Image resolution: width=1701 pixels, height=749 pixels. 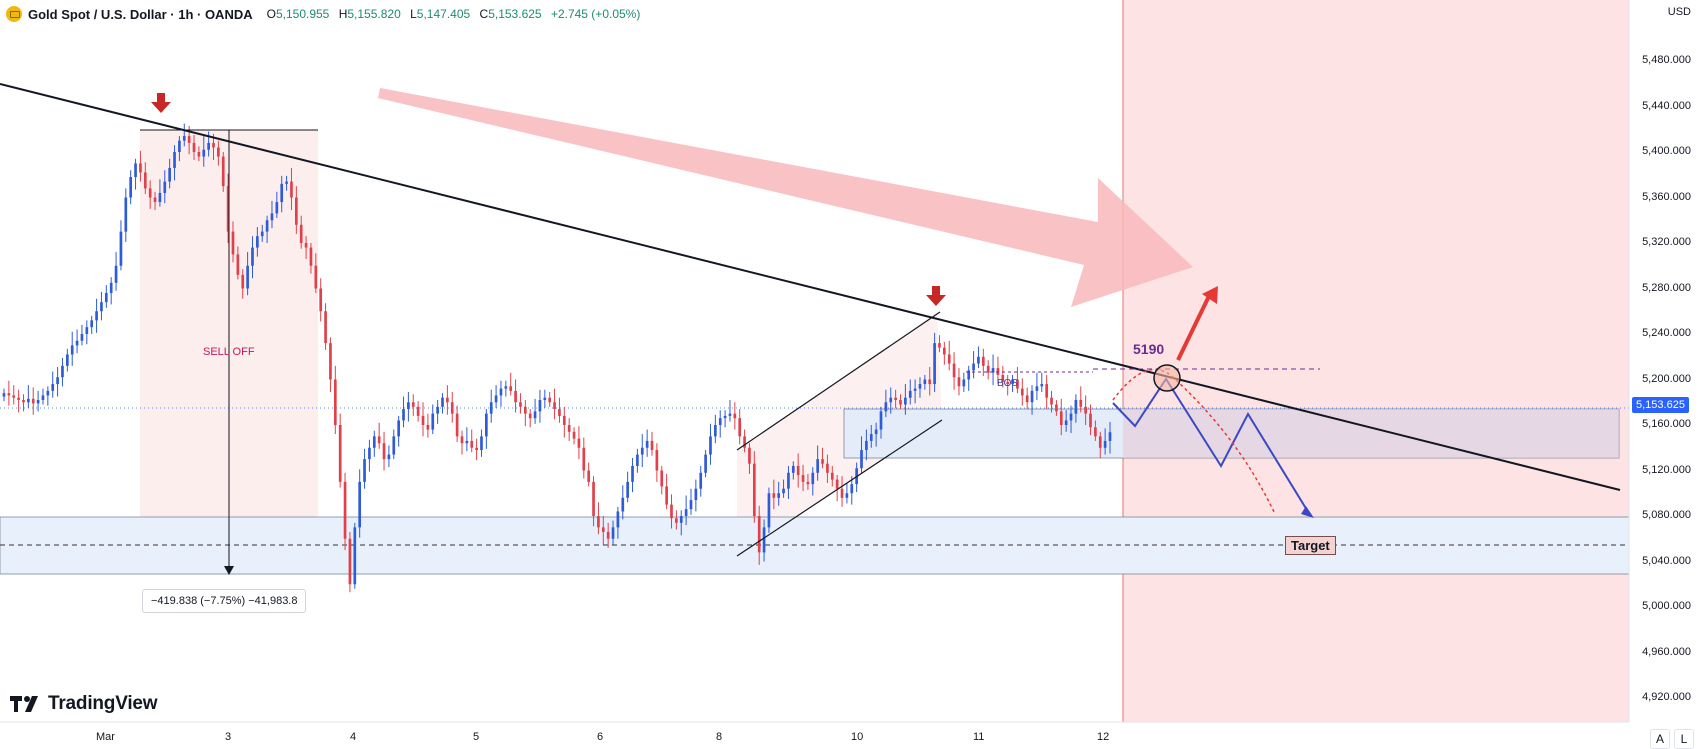 What do you see at coordinates (1666, 287) in the screenshot?
I see `price-tick: 5,280.000` at bounding box center [1666, 287].